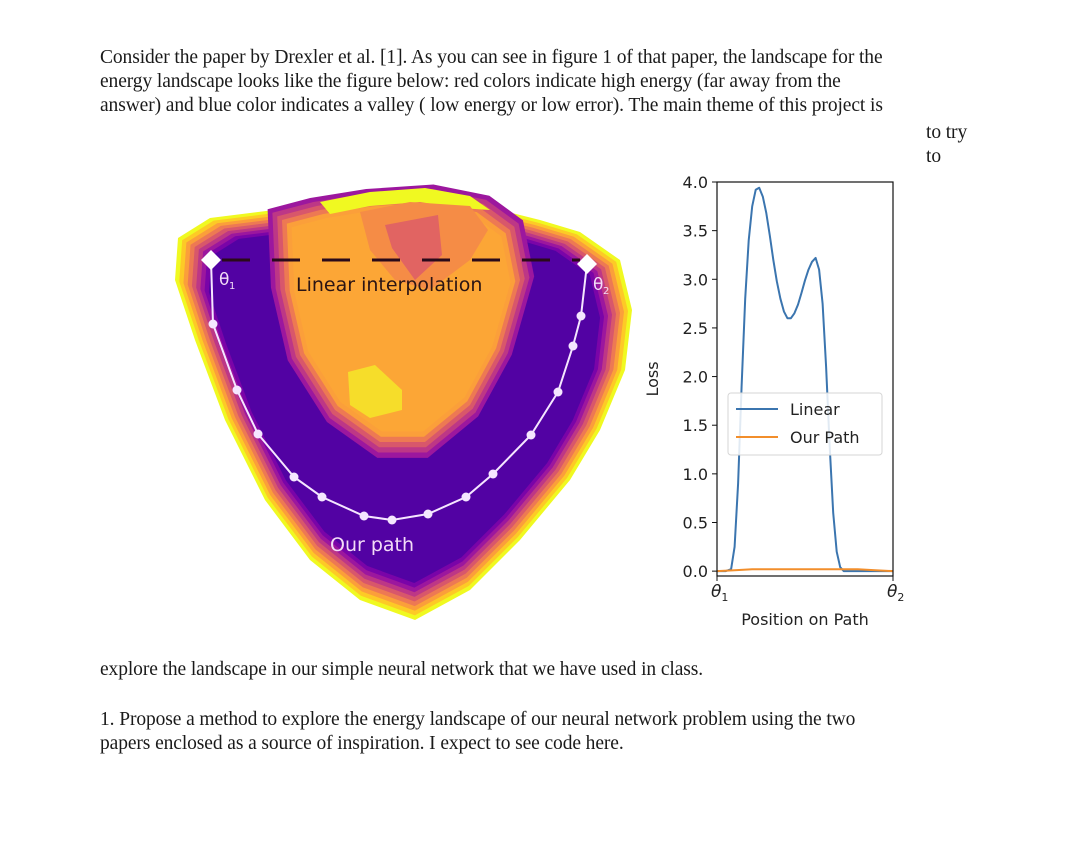 This screenshot has height=855, width=1080. What do you see at coordinates (695, 279) in the screenshot?
I see `y-tick-label: 3.0` at bounding box center [695, 279].